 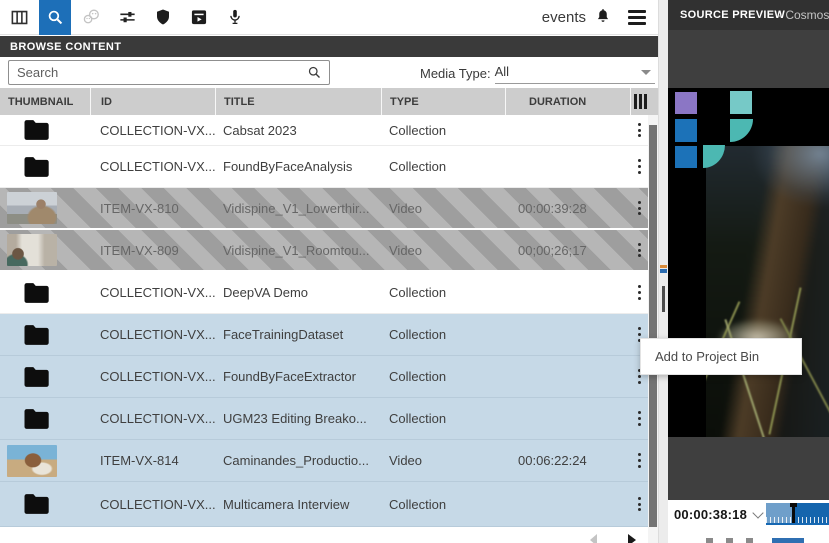 I want to click on search-box, so click(x=169, y=72).